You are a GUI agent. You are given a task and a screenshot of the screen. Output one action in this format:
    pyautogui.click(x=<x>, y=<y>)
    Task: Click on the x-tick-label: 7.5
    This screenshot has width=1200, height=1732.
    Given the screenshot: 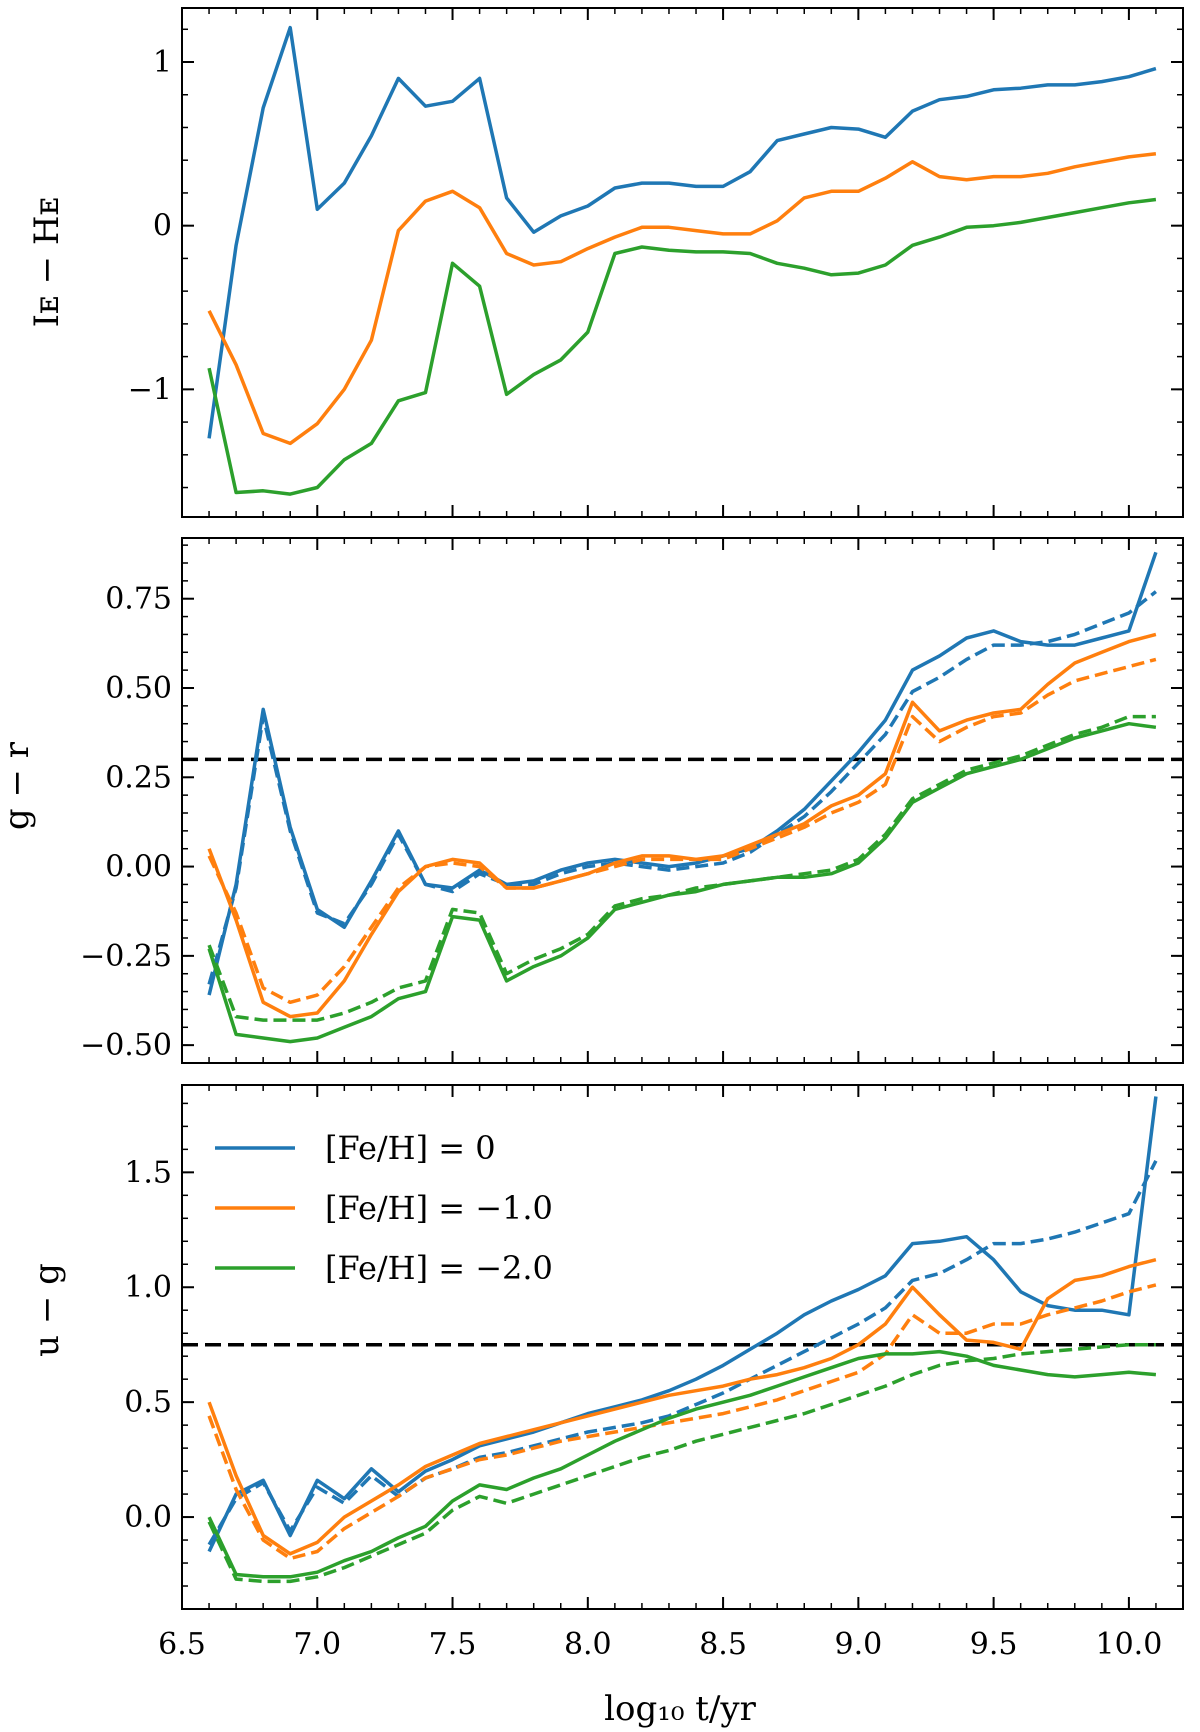 What is the action you would take?
    pyautogui.click(x=453, y=1644)
    